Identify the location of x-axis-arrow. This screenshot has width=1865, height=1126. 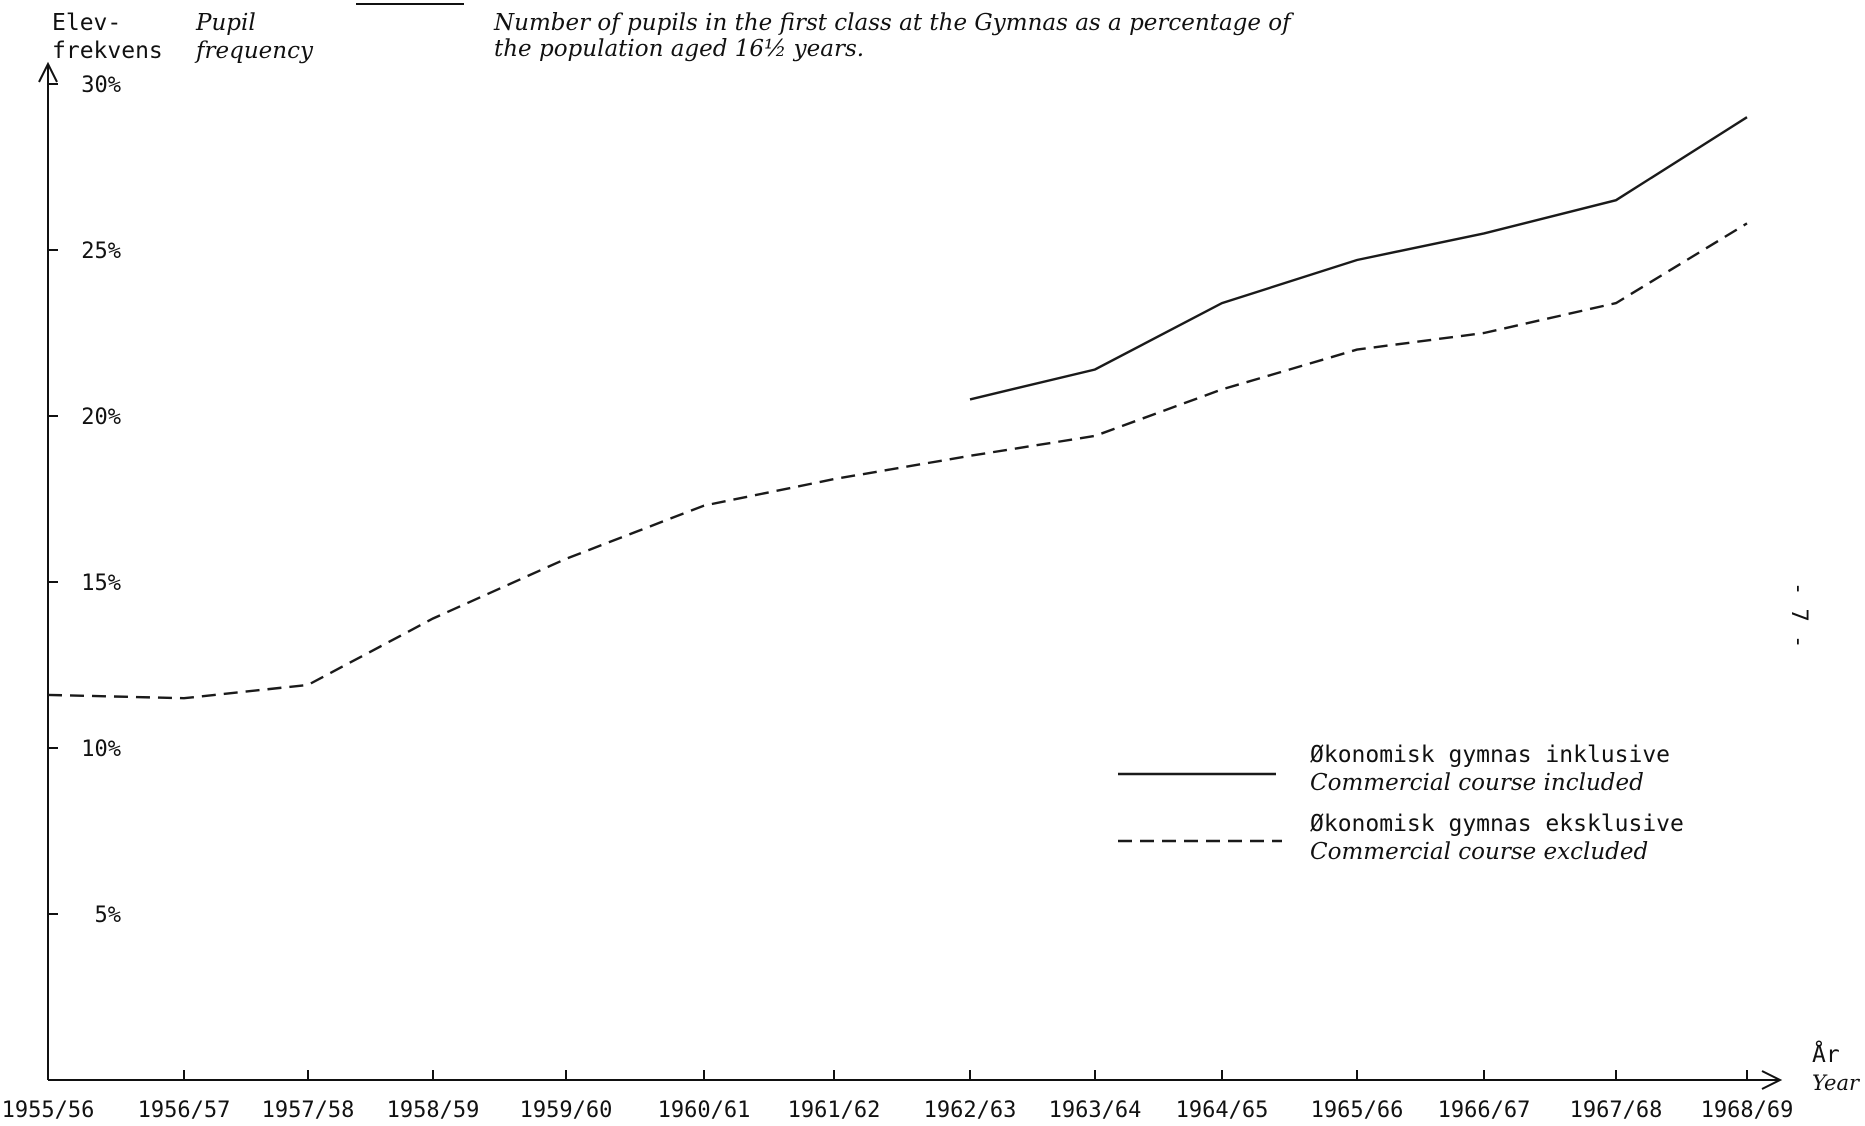
(1772, 1080).